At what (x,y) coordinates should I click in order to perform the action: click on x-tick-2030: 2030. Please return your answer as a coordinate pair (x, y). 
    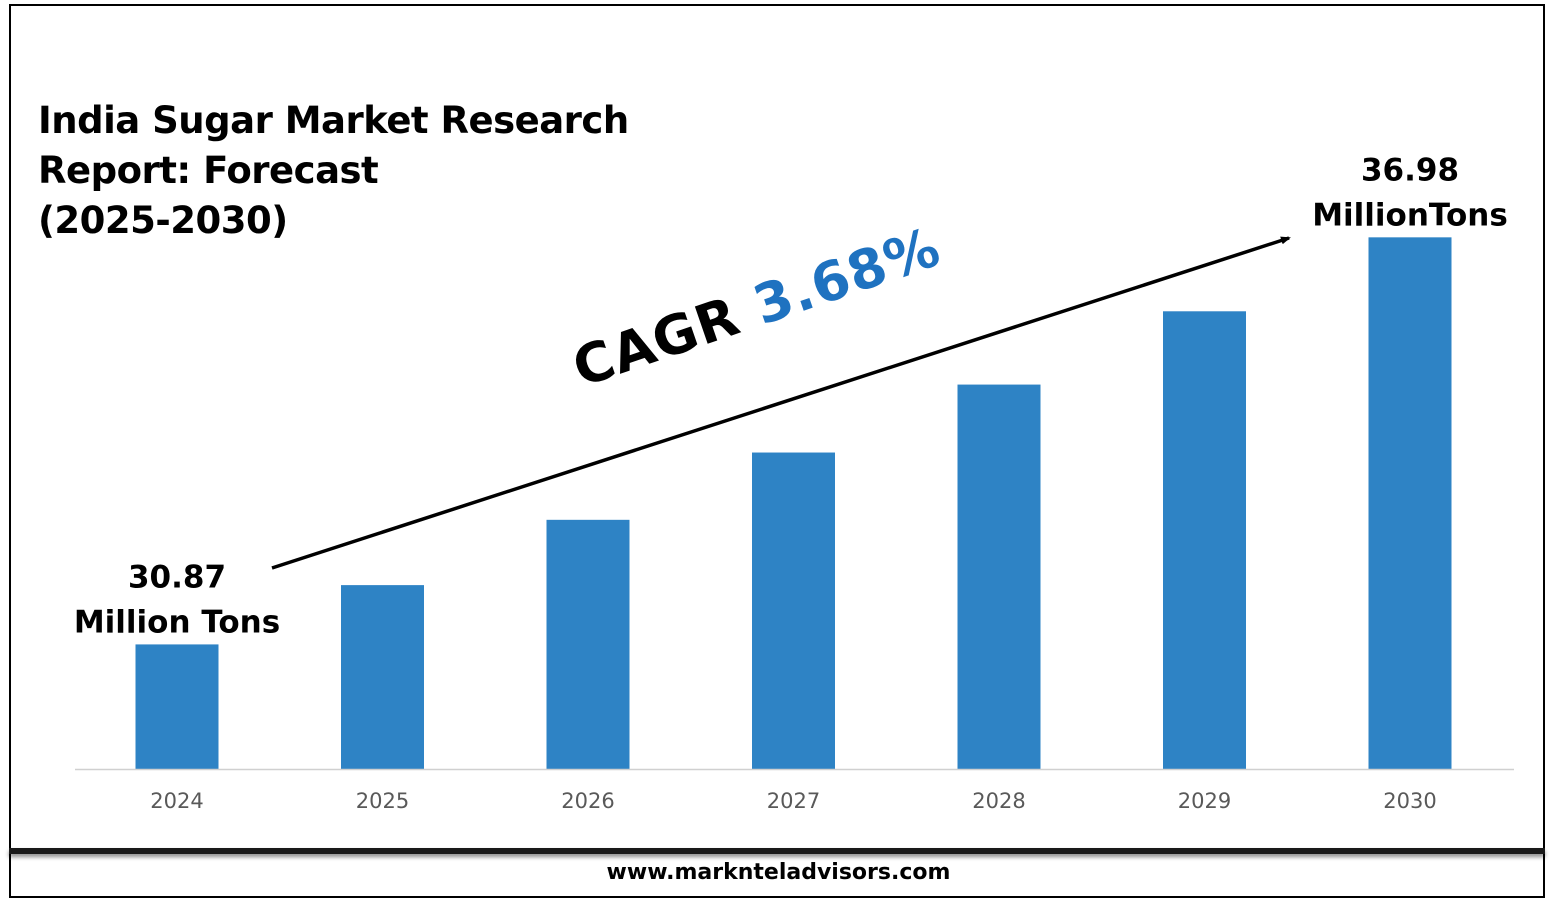
    Looking at the image, I should click on (1409, 801).